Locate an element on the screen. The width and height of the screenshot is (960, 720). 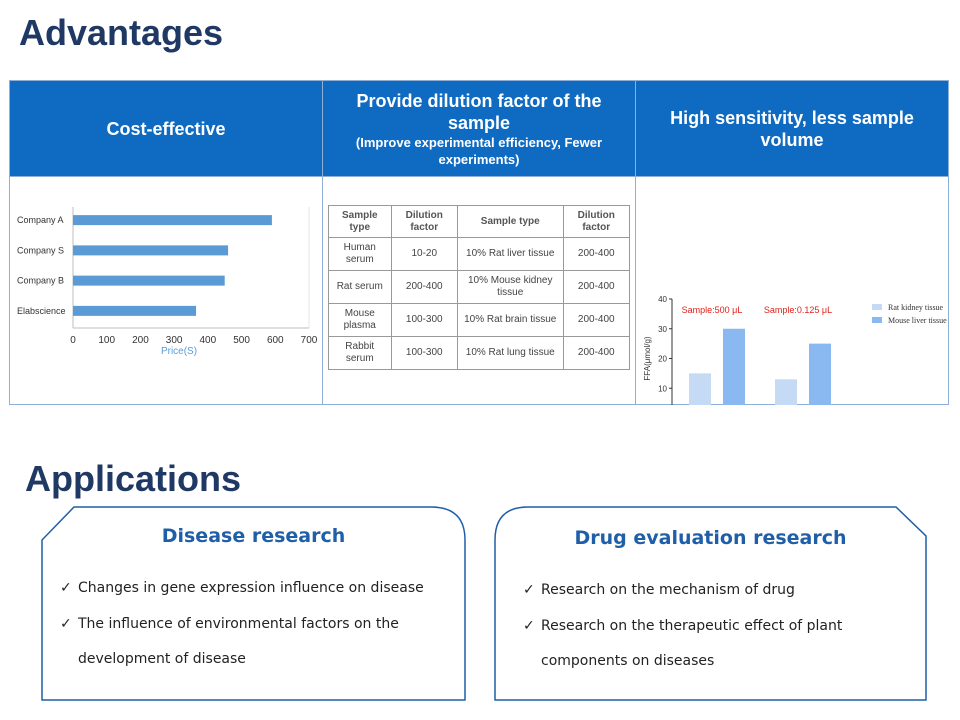
table-cell: 10-20 is located at coordinates (424, 254).